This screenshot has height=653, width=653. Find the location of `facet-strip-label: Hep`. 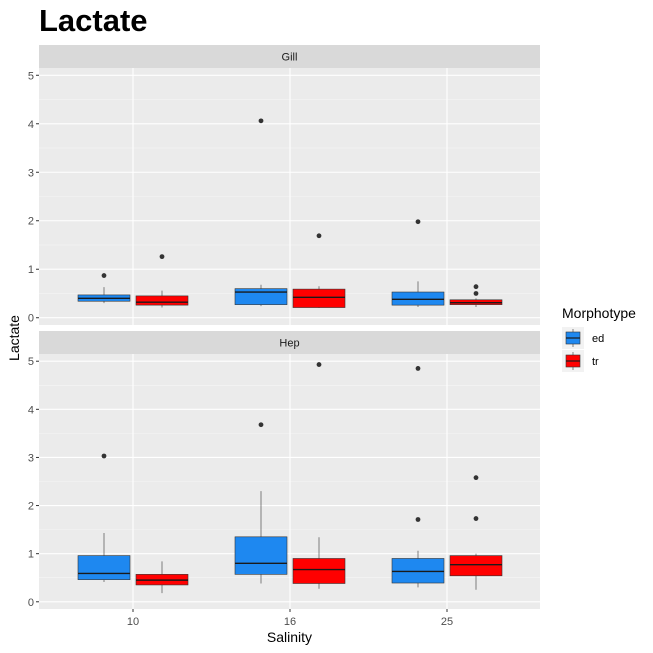

facet-strip-label: Hep is located at coordinates (289, 344).